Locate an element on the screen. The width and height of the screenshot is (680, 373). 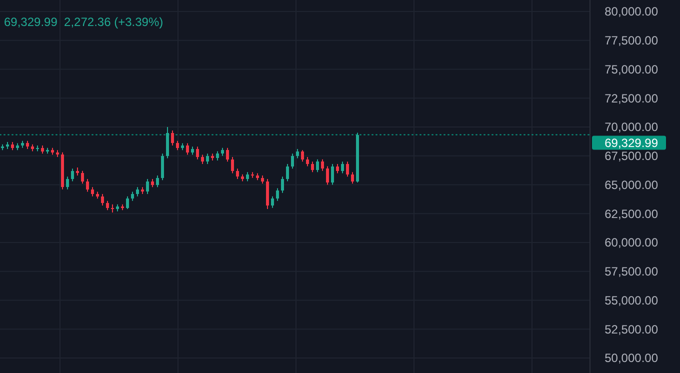
y-tick-label: 55,000.00 is located at coordinates (631, 300).